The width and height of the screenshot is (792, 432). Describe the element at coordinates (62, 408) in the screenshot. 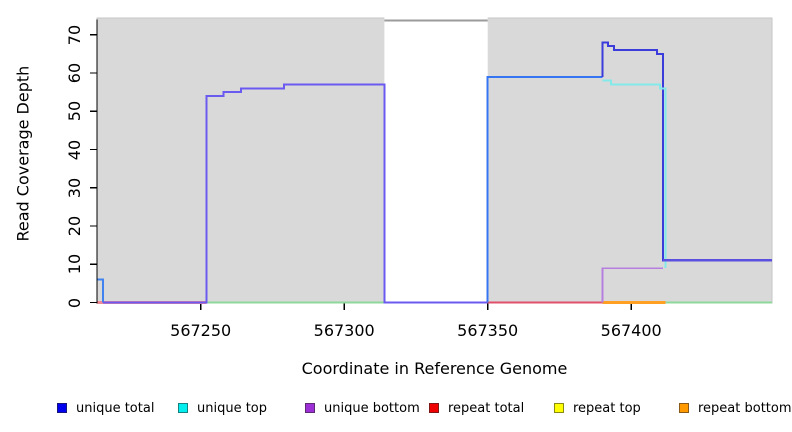

I see `unique-total-swatch` at that location.